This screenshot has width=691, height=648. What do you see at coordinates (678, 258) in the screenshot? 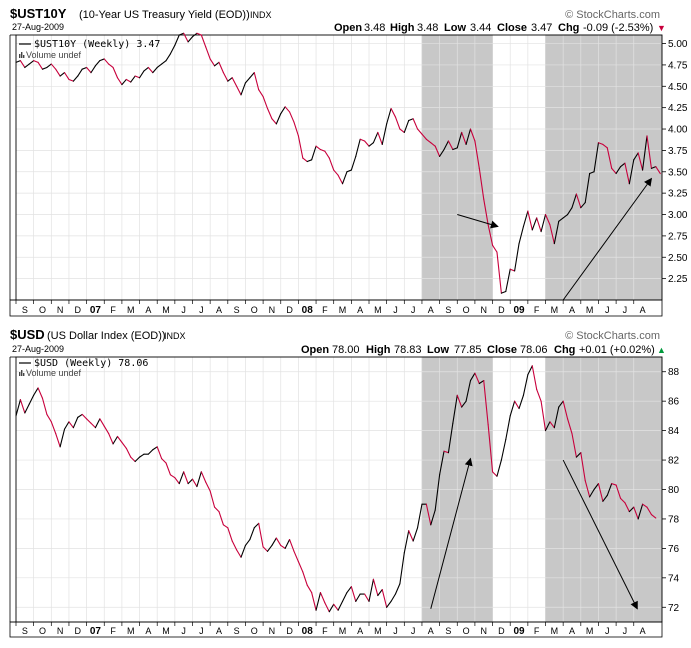
I see `y-tick-label: 2.50` at bounding box center [678, 258].